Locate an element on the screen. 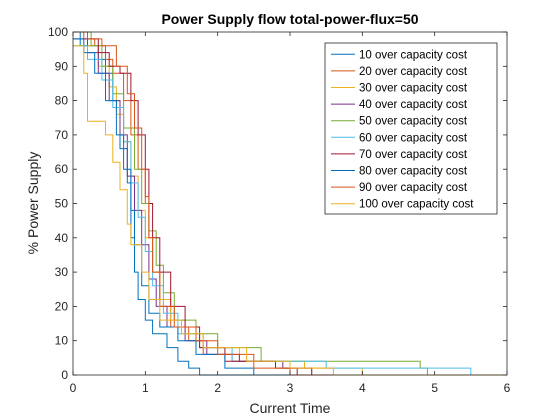 This screenshot has width=560, height=420. legend-label: 60 over capacity cost is located at coordinates (413, 138).